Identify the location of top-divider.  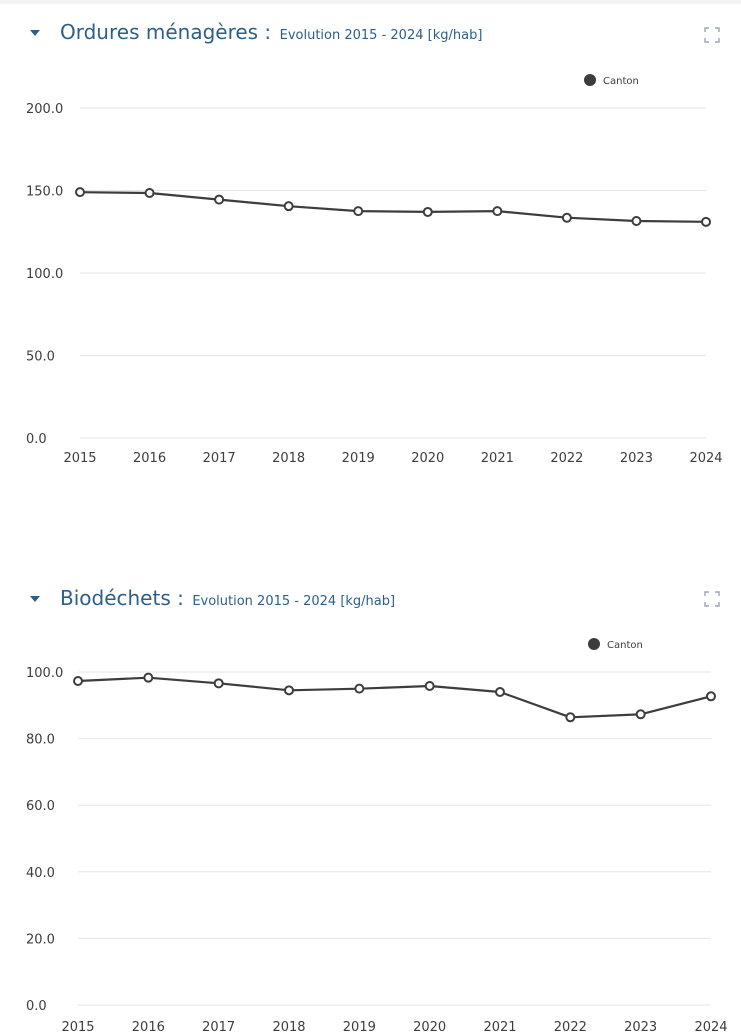
(370, 2).